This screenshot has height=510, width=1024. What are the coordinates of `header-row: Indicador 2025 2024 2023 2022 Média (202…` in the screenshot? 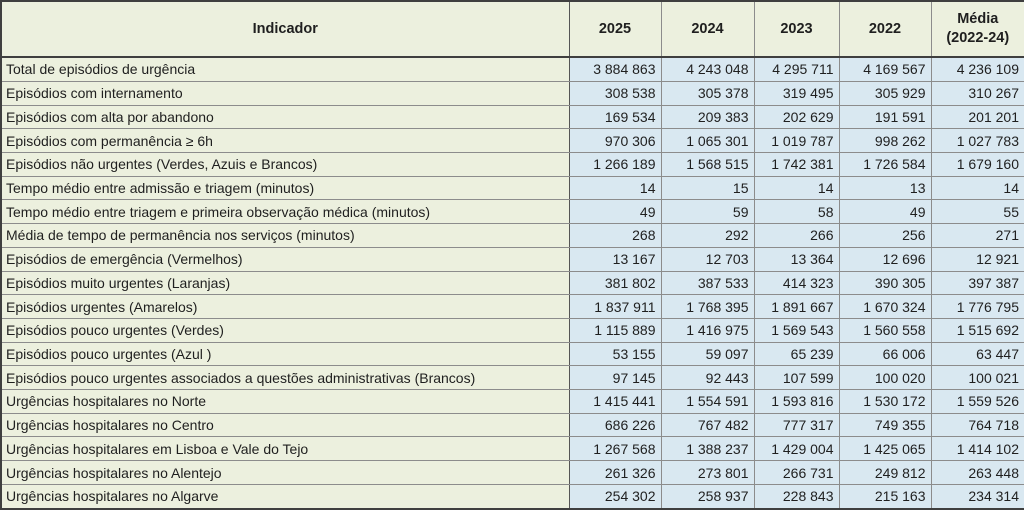 It's located at (512, 29).